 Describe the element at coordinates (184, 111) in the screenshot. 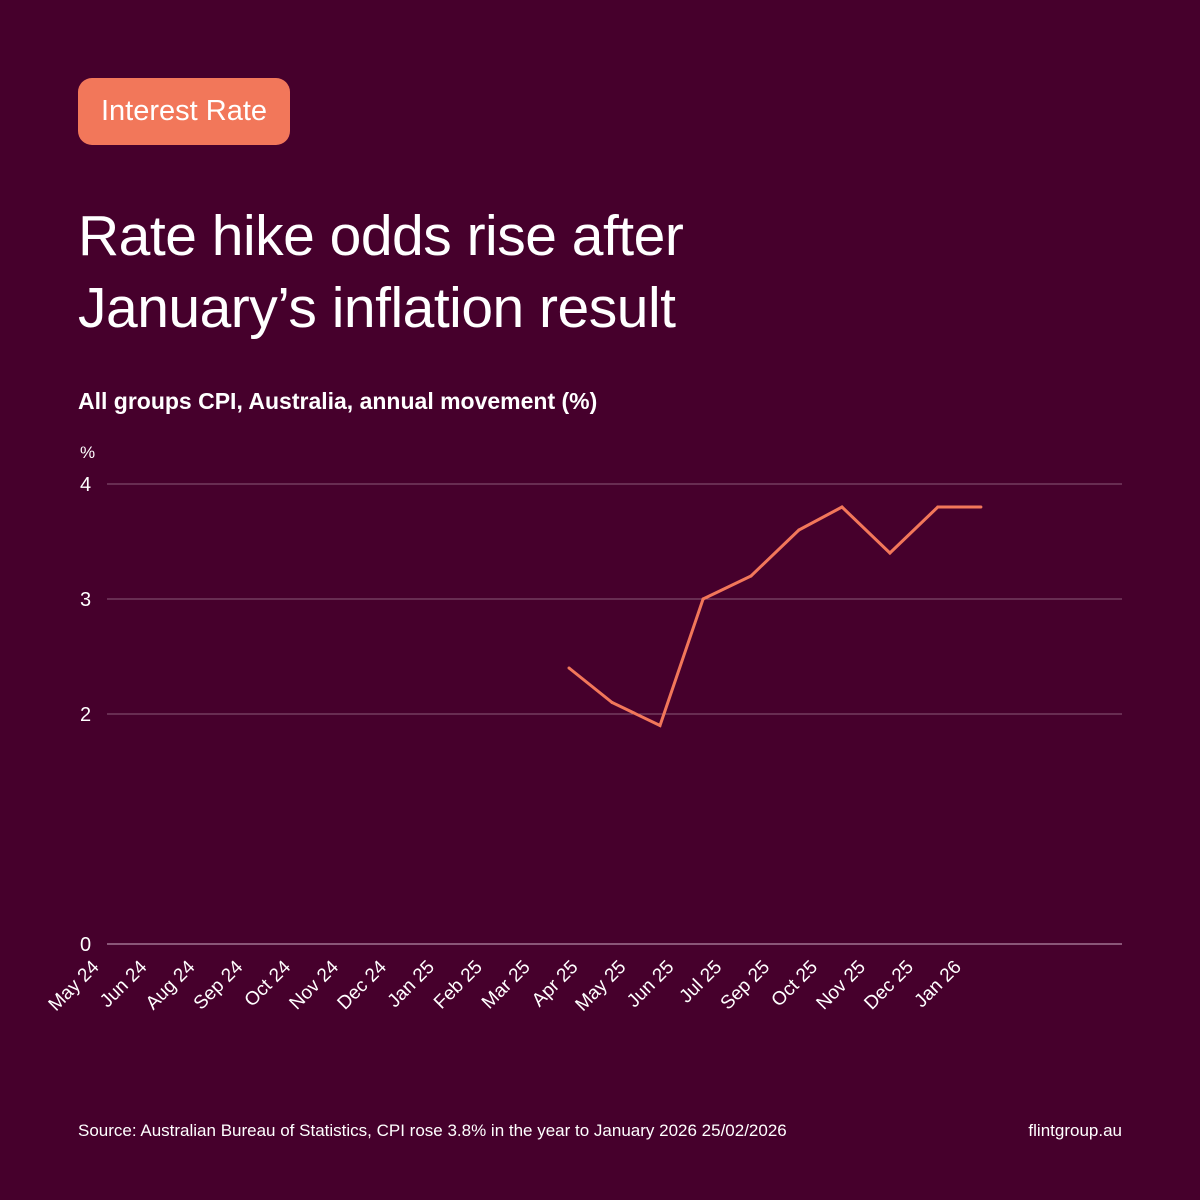

I see `category-tag: Interest Rate` at that location.